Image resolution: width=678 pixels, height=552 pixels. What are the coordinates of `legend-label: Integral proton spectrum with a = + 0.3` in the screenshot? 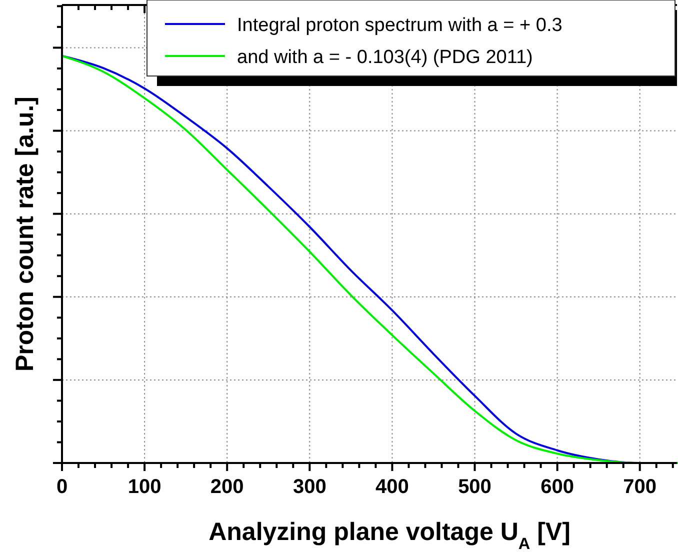 It's located at (399, 25).